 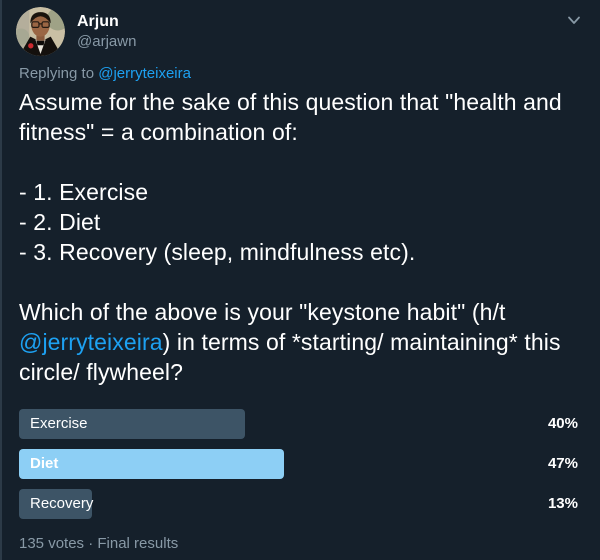 What do you see at coordinates (321, 29) in the screenshot?
I see `author-block: Arjun @arjawn` at bounding box center [321, 29].